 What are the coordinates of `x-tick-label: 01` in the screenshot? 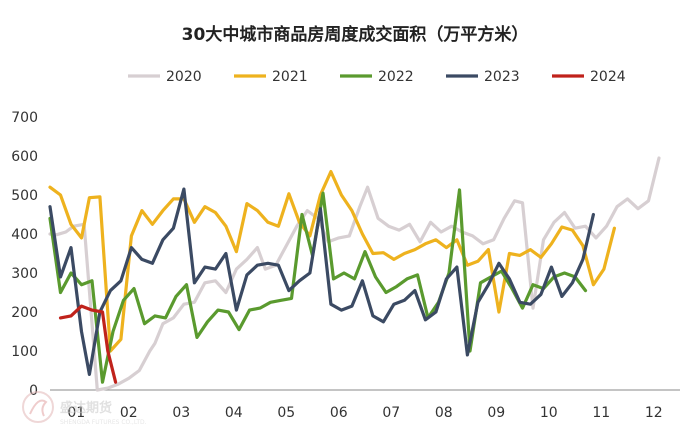 It's located at (76, 413).